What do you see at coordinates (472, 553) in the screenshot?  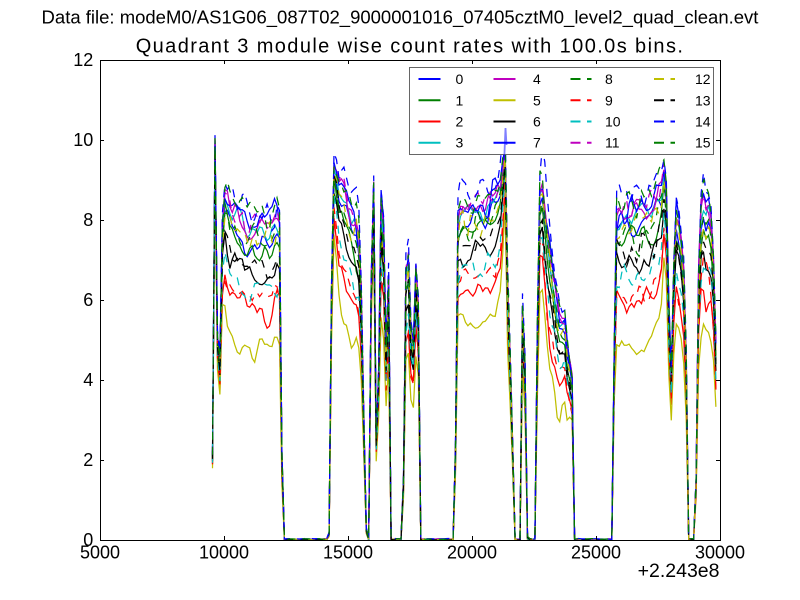 I see `svg-text: 20000` at bounding box center [472, 553].